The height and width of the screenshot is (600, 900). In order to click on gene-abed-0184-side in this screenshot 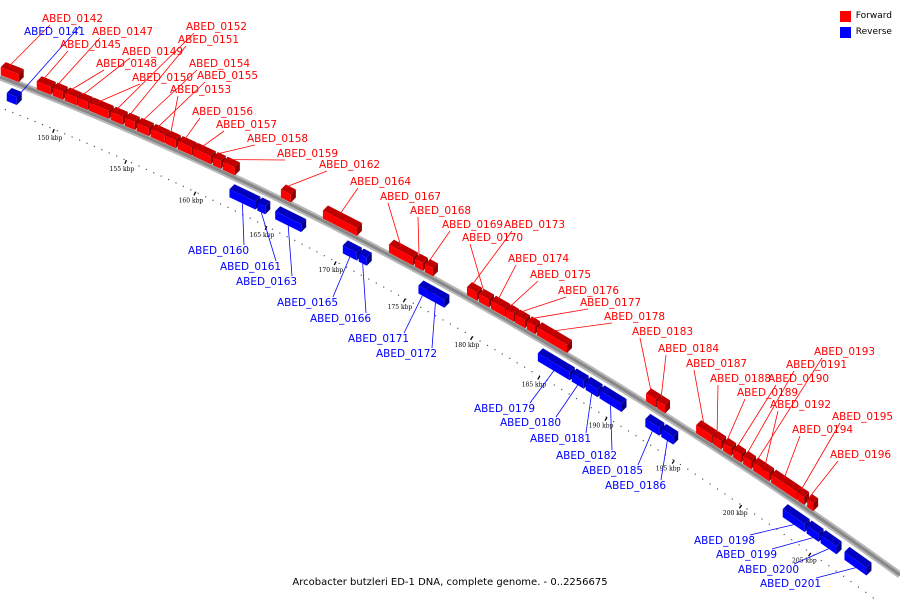, I will do `click(668, 407)`.